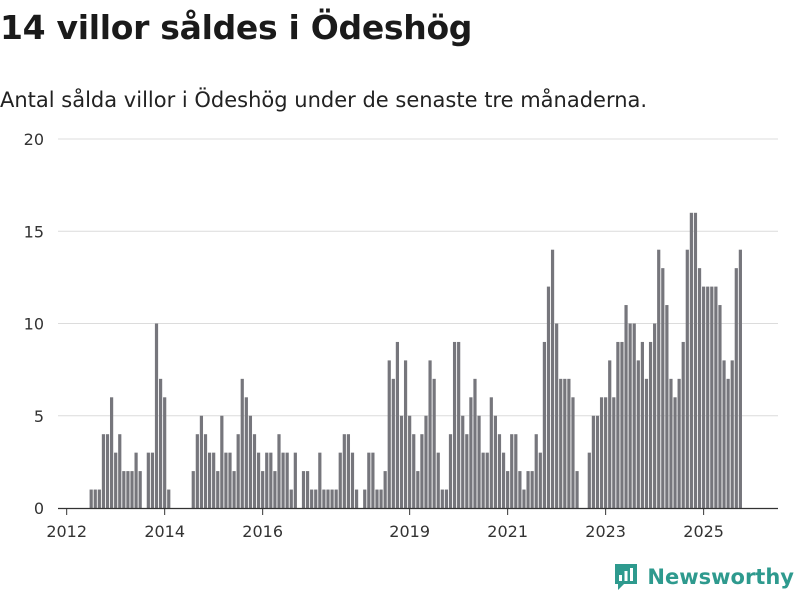 This screenshot has width=800, height=600. What do you see at coordinates (39, 508) in the screenshot?
I see `y-tick-label: 0` at bounding box center [39, 508].